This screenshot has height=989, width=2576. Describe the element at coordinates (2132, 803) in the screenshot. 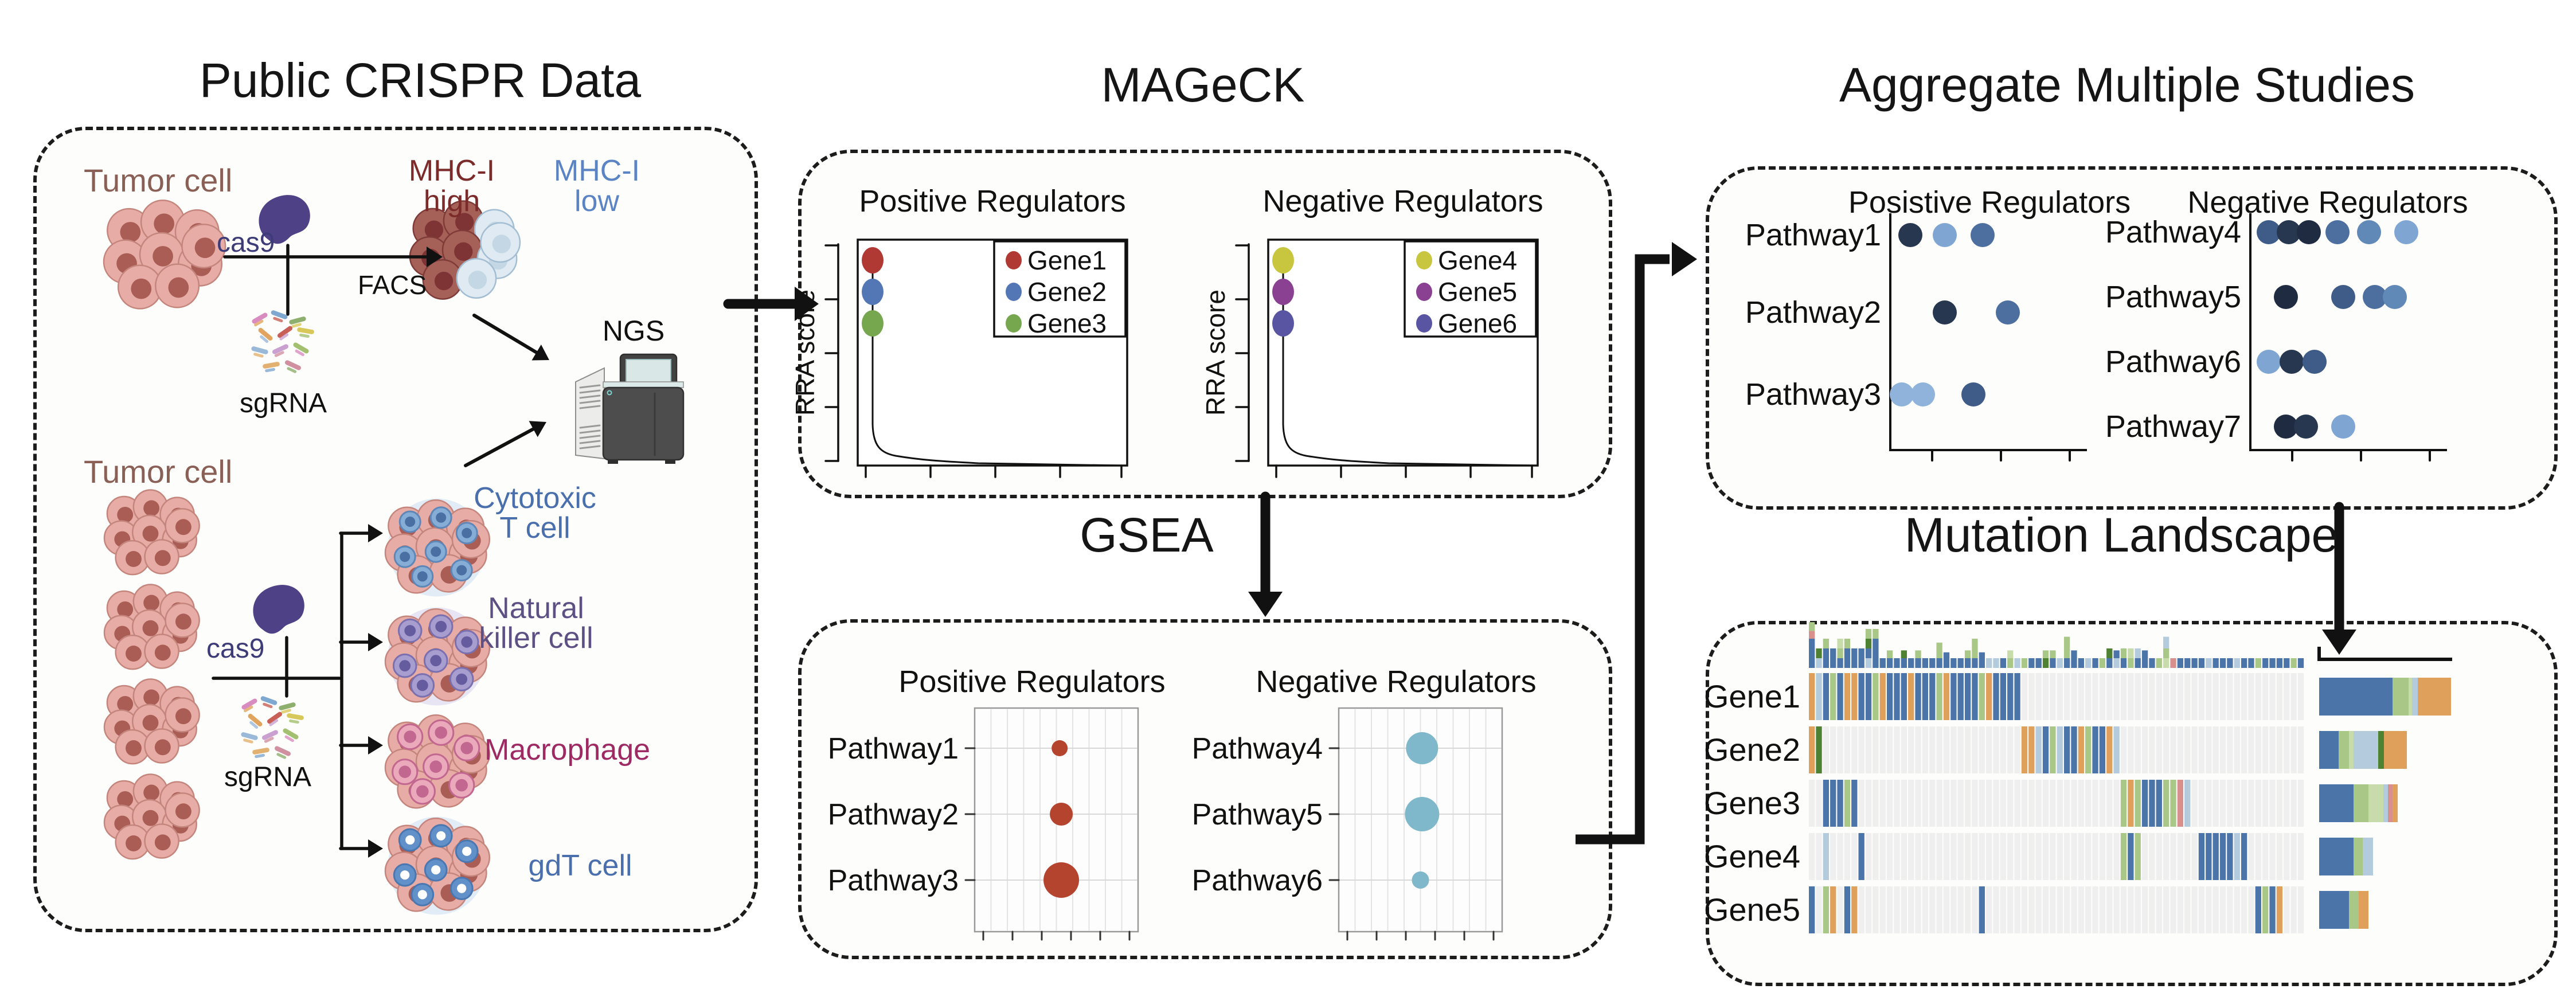

I see `panel-mutation-landscape` at that location.